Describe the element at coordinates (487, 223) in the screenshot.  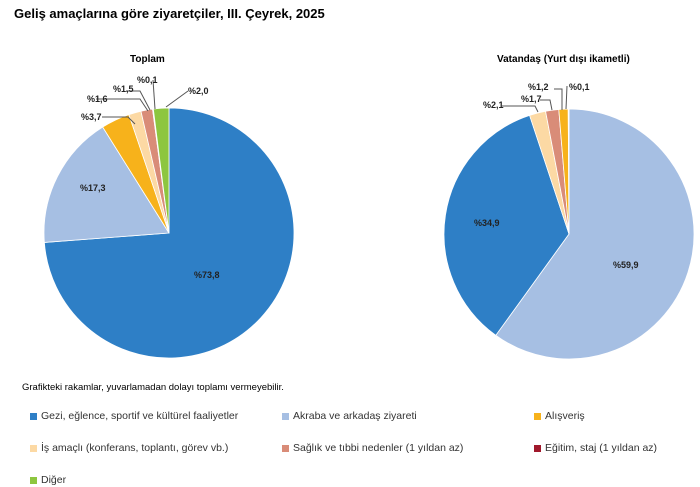
I see `label-vatandas-gezi: %34,9` at that location.